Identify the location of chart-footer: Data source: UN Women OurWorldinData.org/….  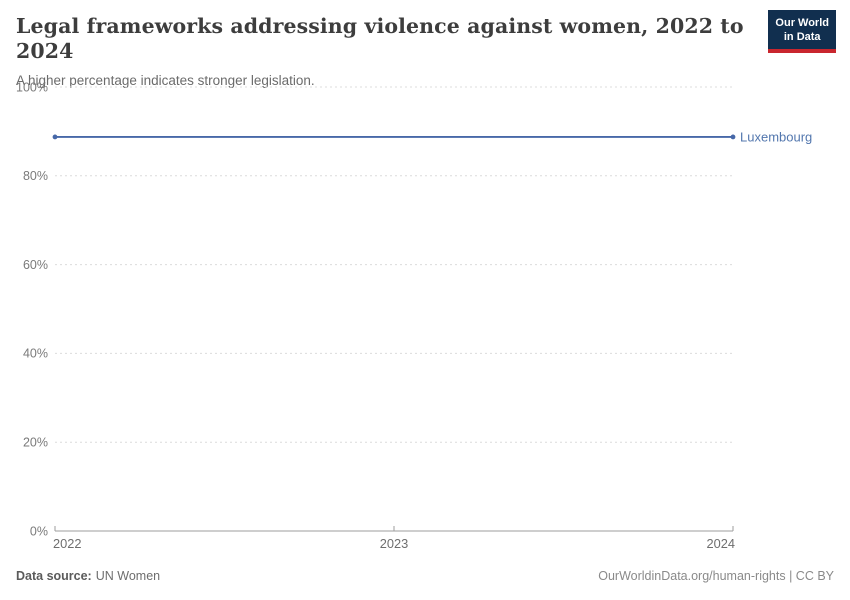
(425, 576).